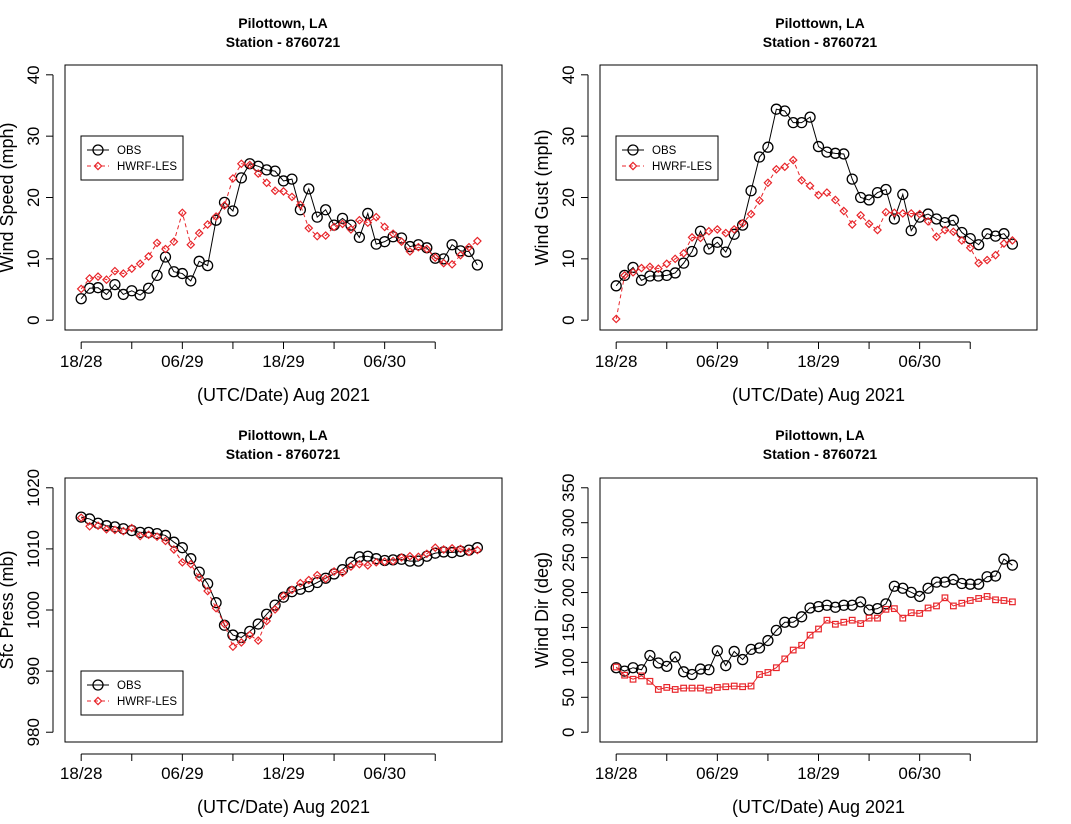 Image resolution: width=1071 pixels, height=824 pixels. What do you see at coordinates (147, 167) in the screenshot?
I see `legend-label: HWRF-LES` at bounding box center [147, 167].